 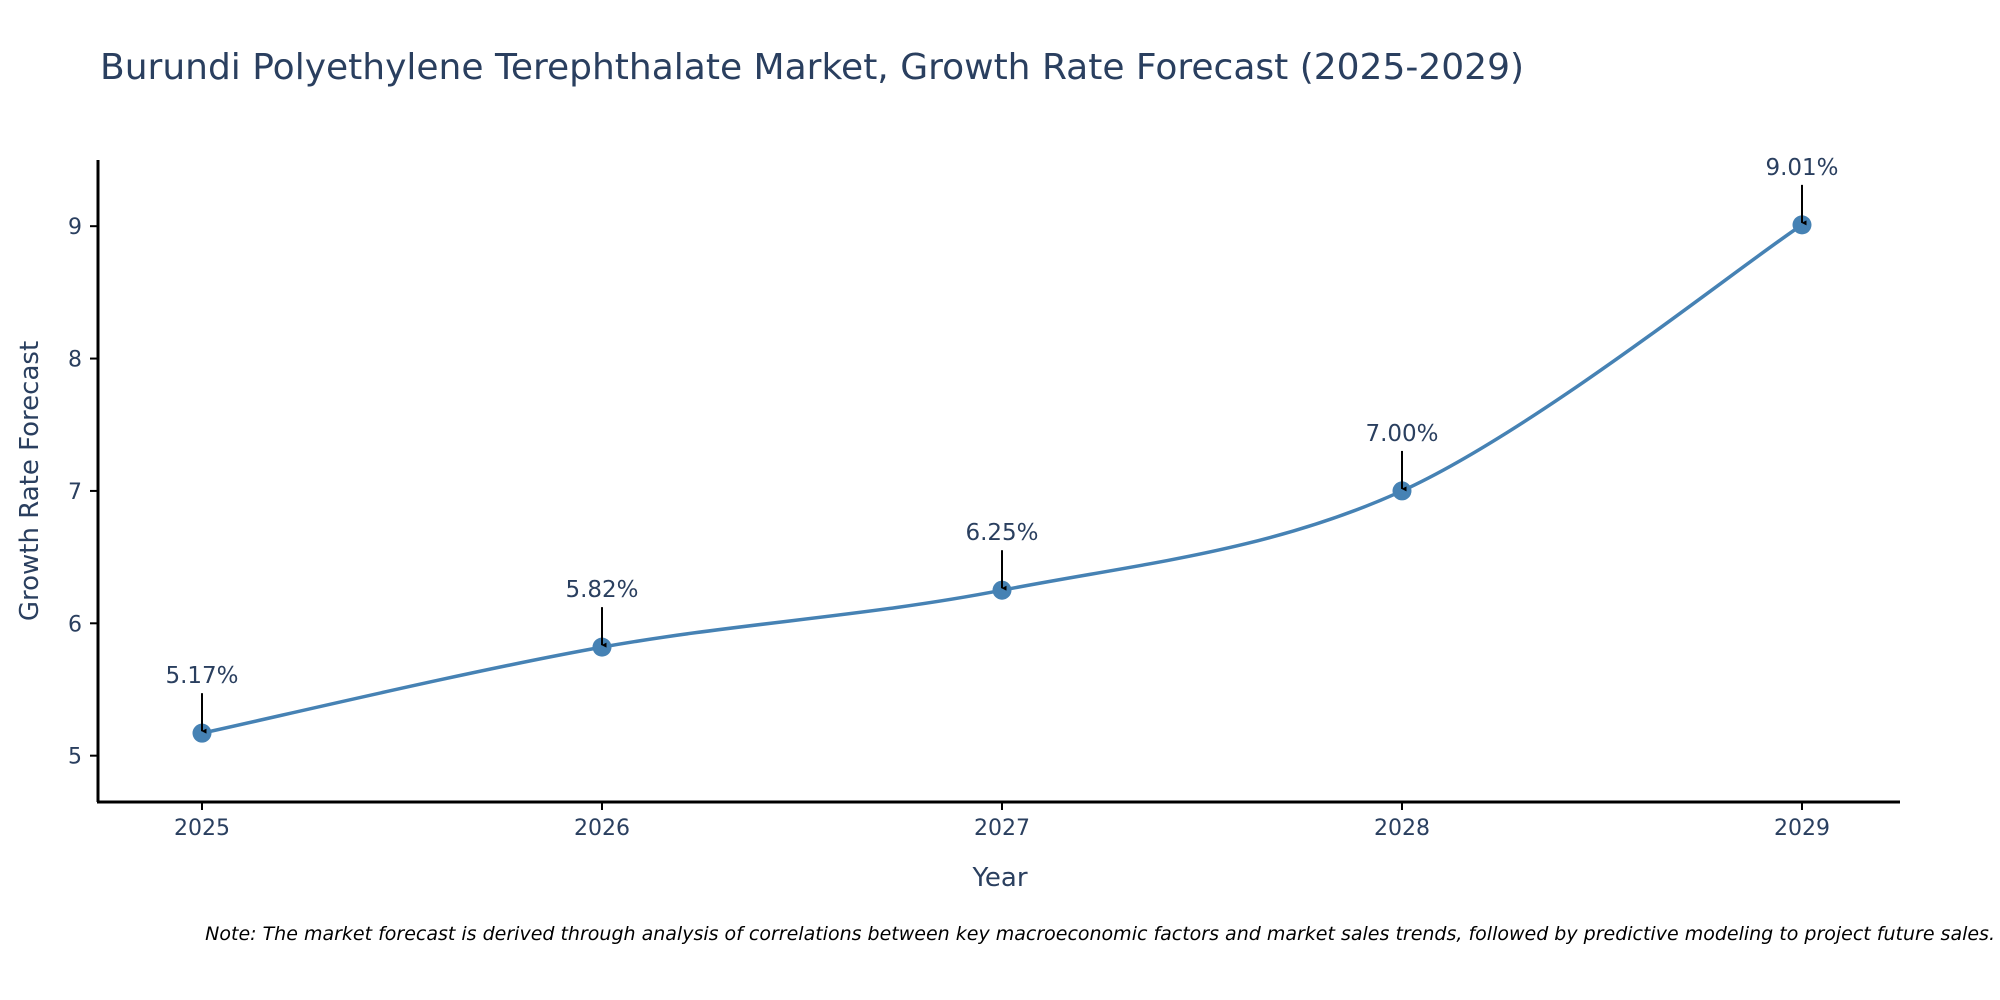 I want to click on data-label: 6.25%, so click(x=1001, y=533).